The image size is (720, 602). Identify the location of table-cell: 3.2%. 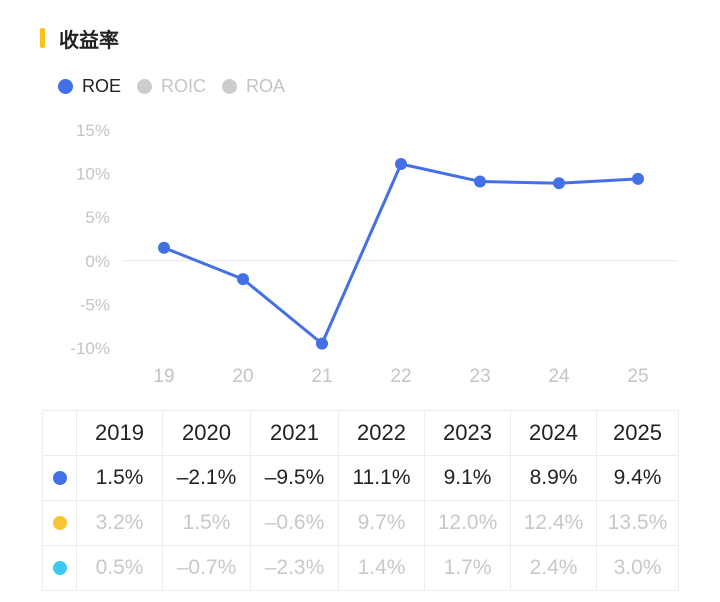
(119, 523).